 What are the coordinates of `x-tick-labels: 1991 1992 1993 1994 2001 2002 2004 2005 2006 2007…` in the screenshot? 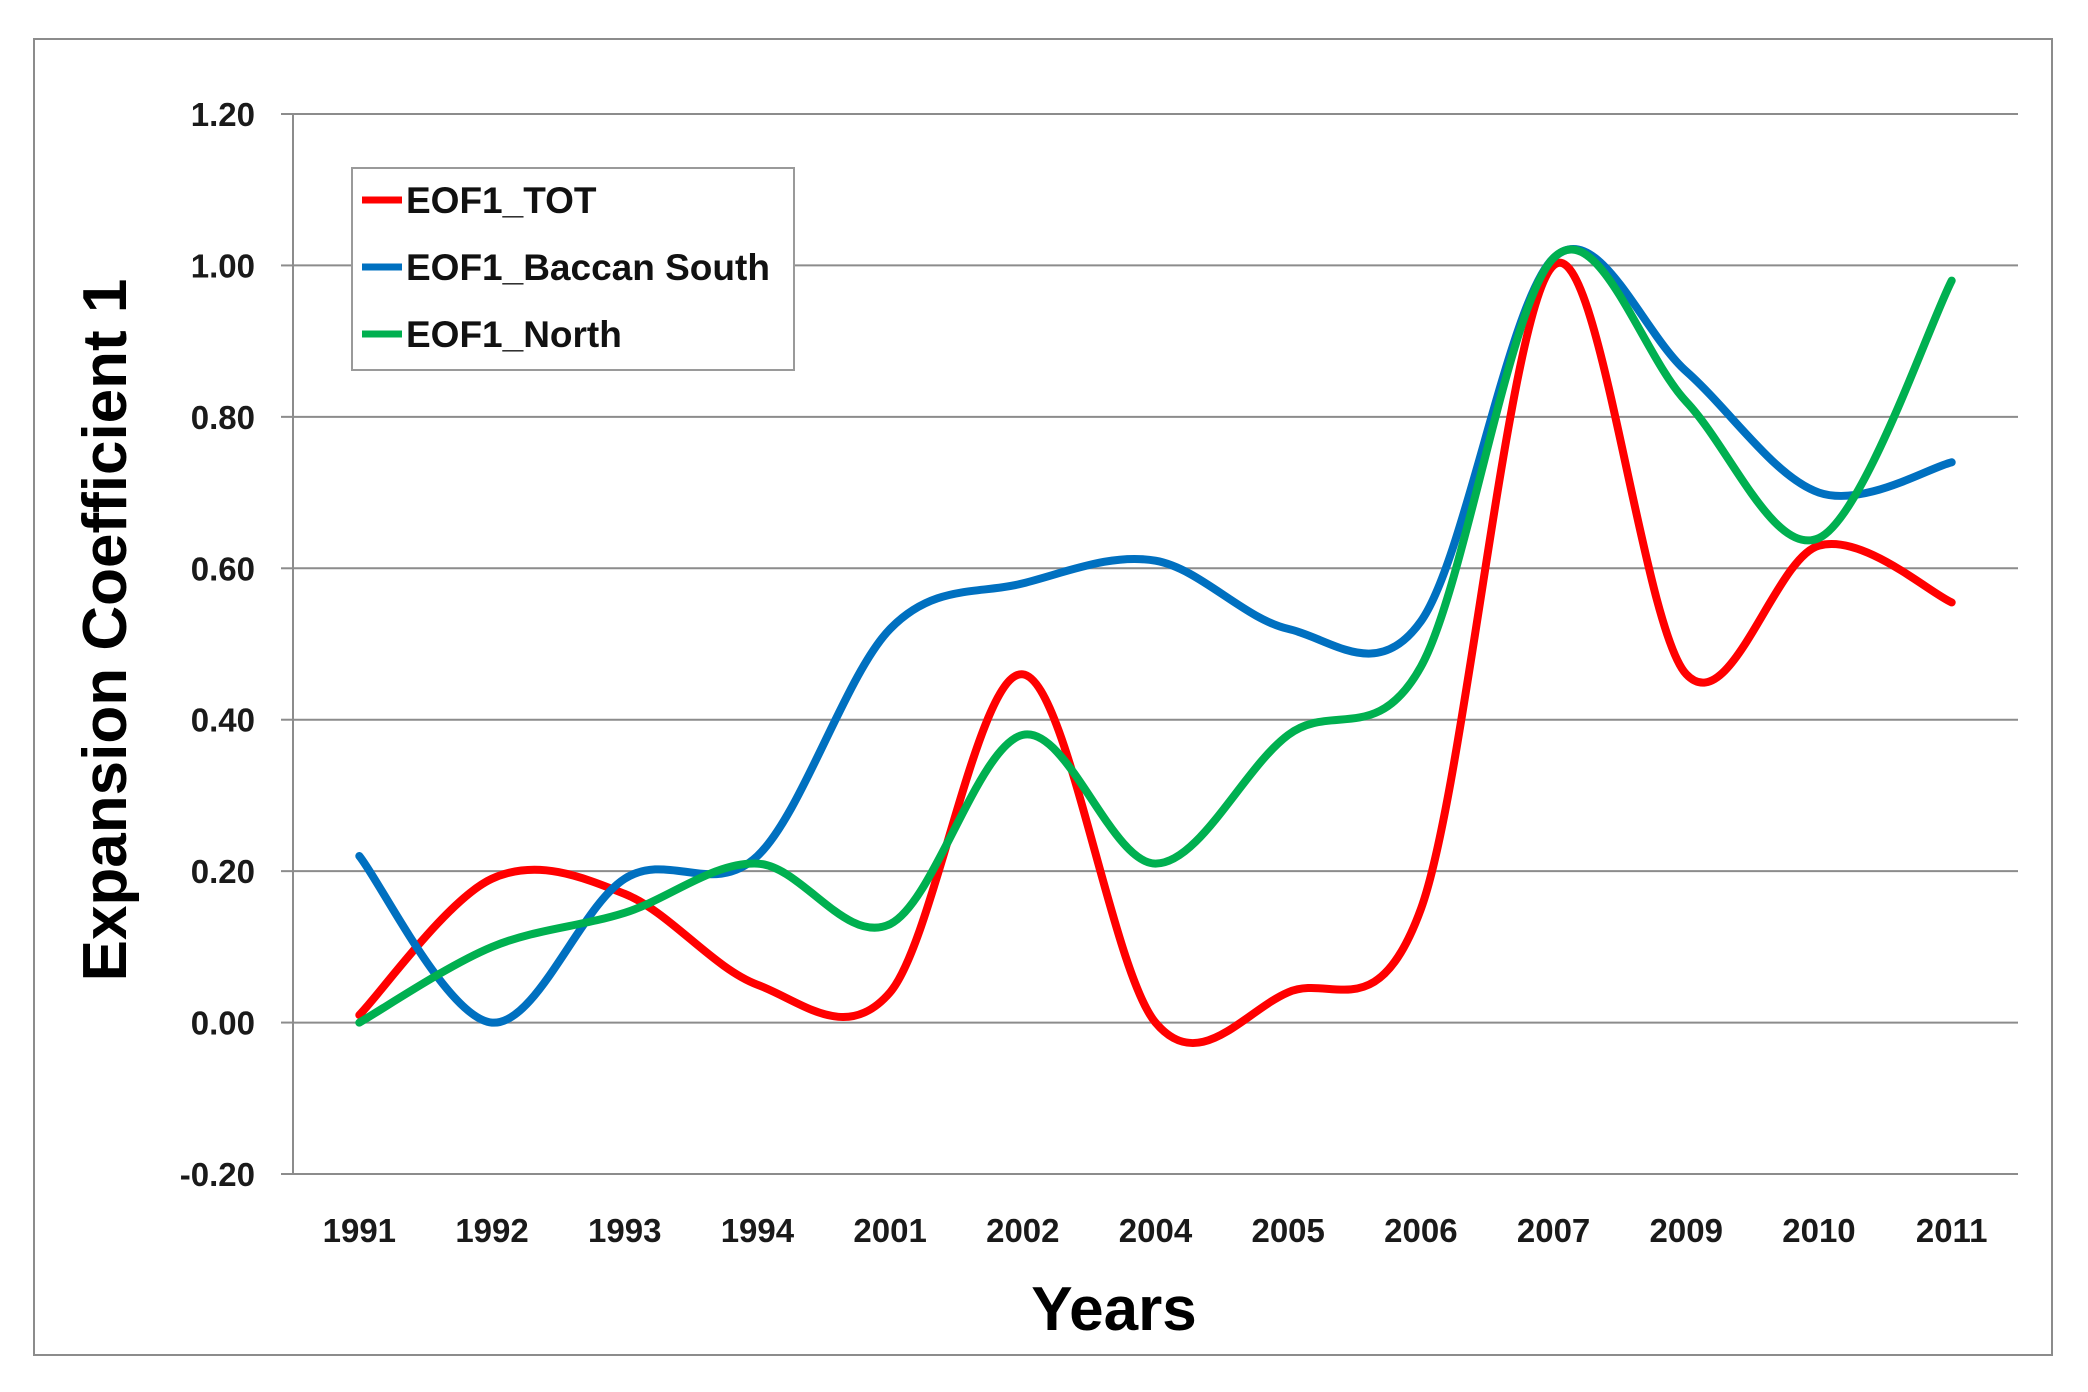 It's located at (1155, 1230).